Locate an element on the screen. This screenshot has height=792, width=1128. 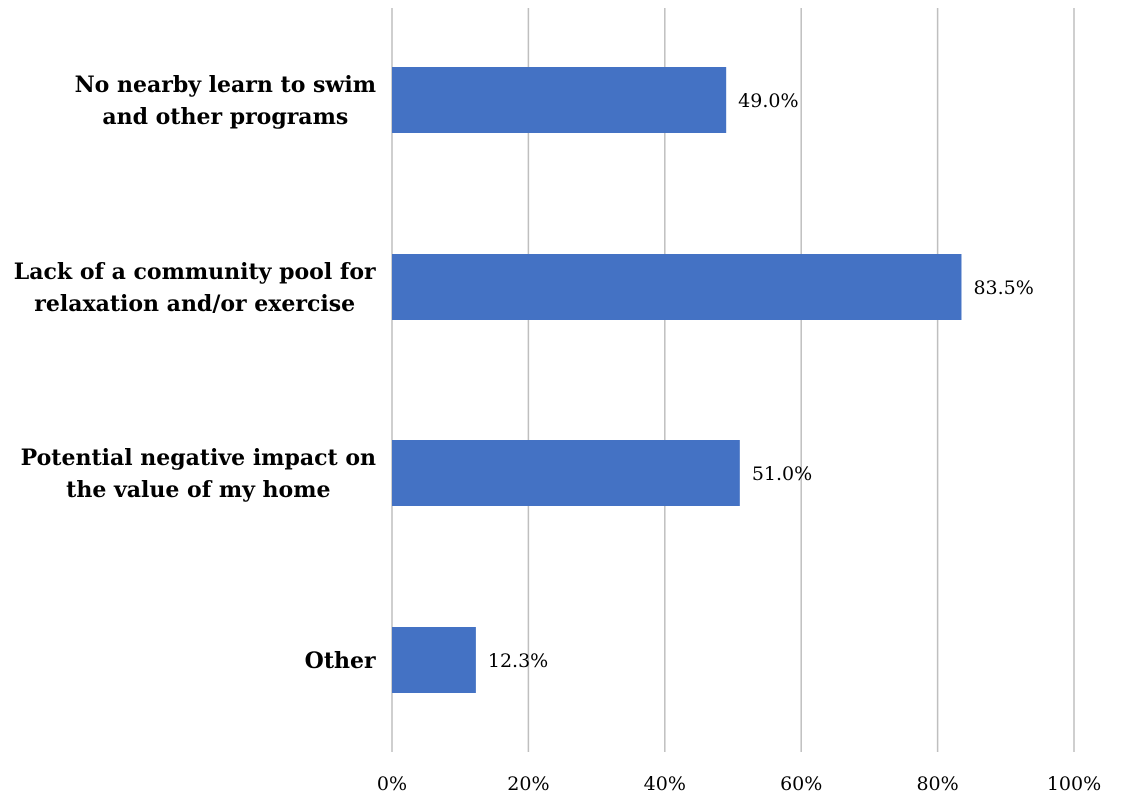
x-tick-label: 60% is located at coordinates (801, 782).